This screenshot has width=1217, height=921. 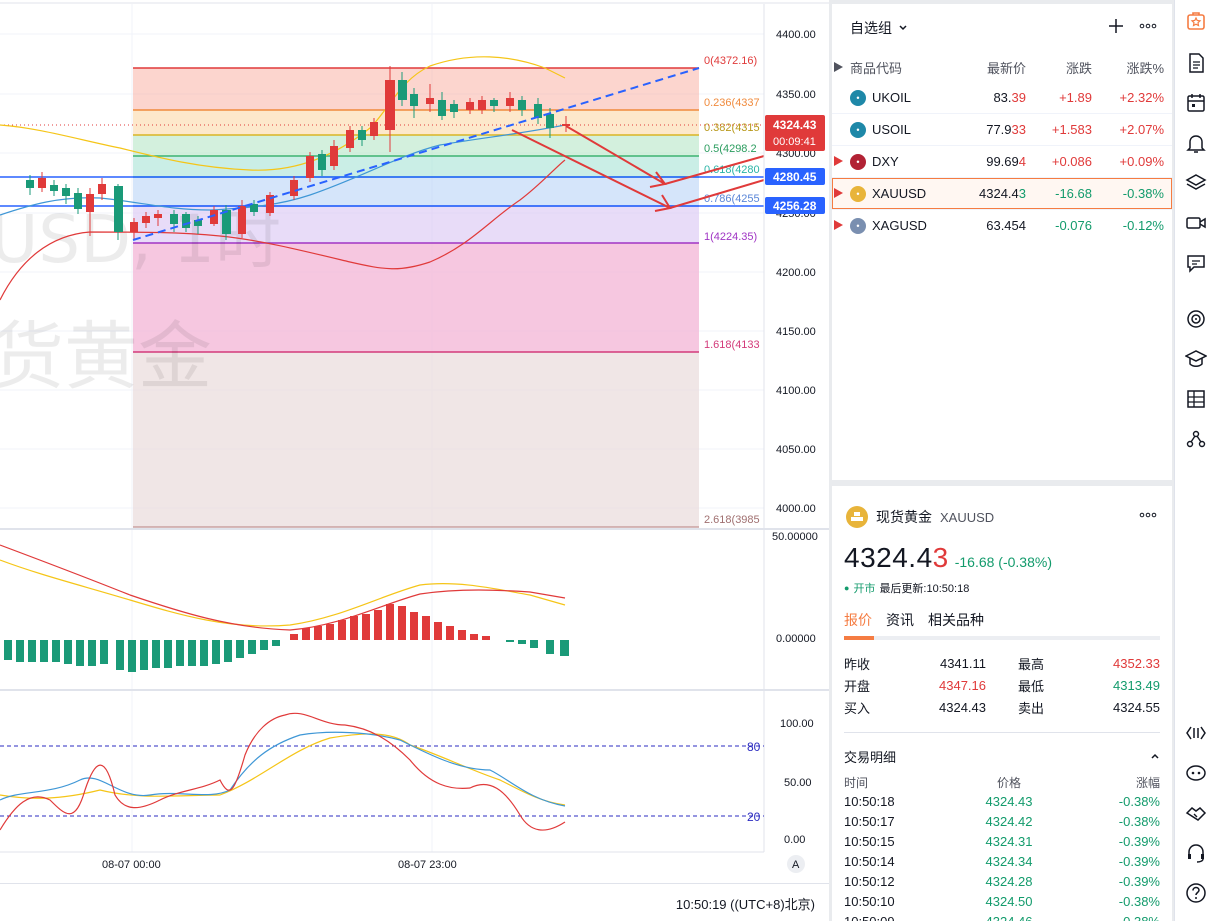 What do you see at coordinates (732, 520) in the screenshot?
I see `fib-label: 2.618(3985` at bounding box center [732, 520].